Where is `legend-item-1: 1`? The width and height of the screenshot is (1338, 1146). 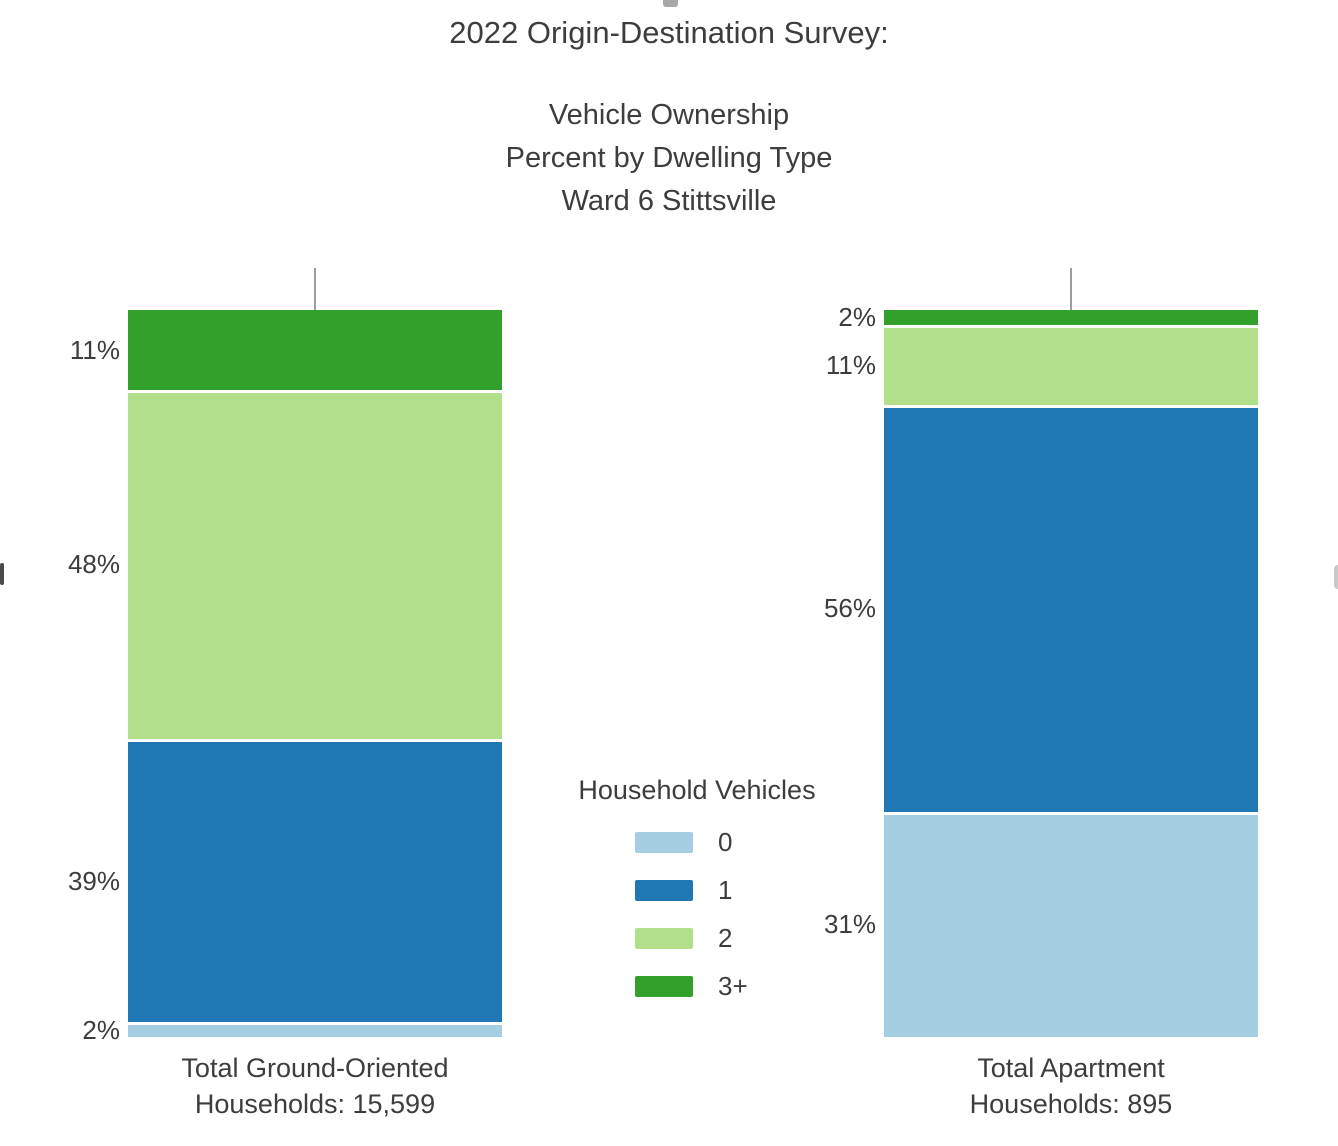
legend-item-1: 1 is located at coordinates (697, 890).